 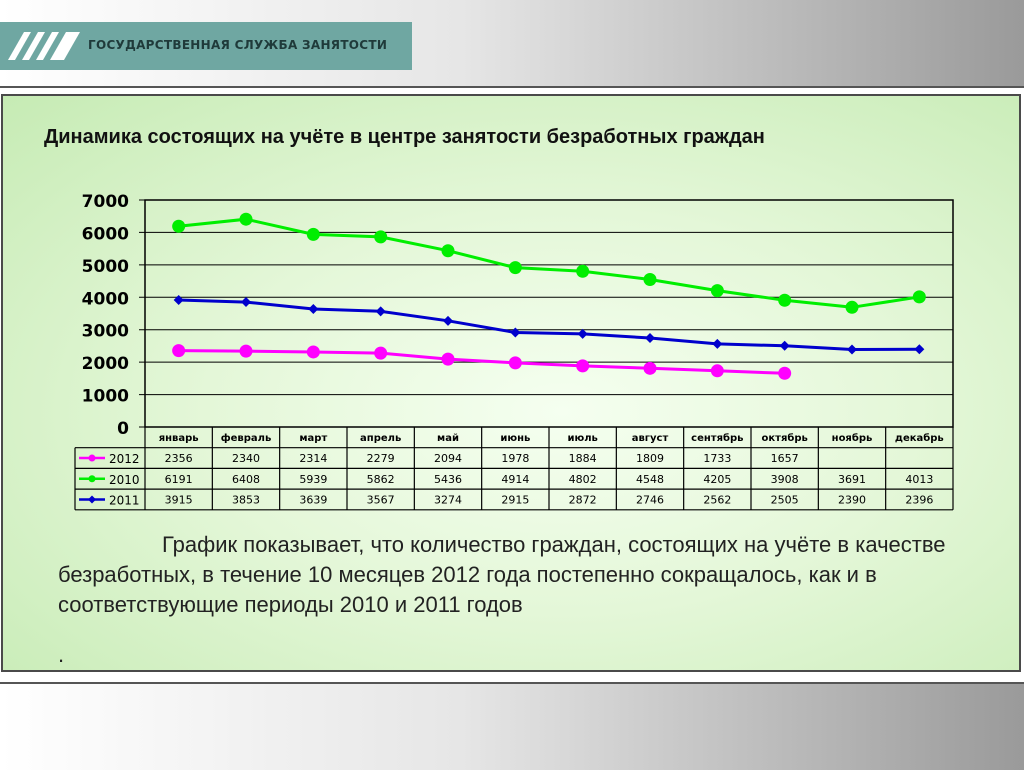 I want to click on data-label-2011: 3567, so click(x=381, y=499).